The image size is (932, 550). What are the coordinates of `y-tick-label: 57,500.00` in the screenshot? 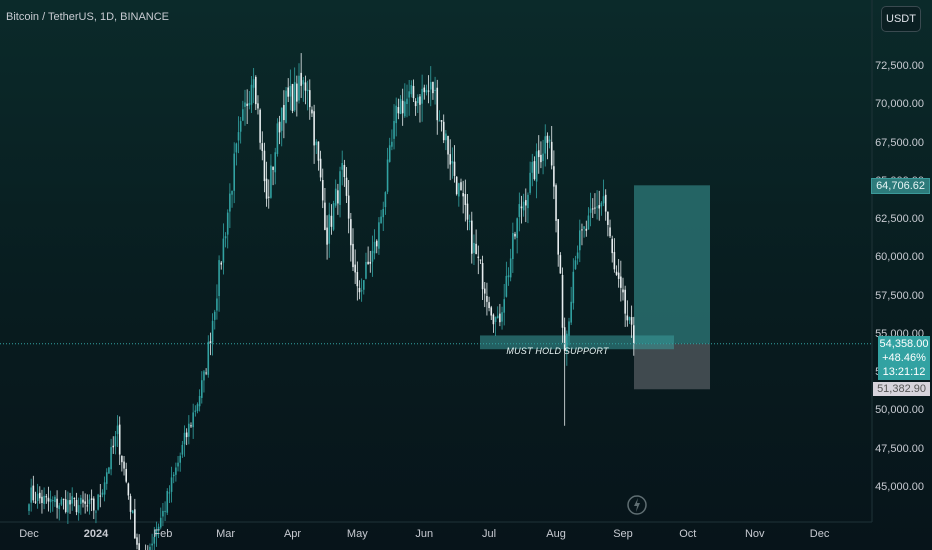 It's located at (899, 295).